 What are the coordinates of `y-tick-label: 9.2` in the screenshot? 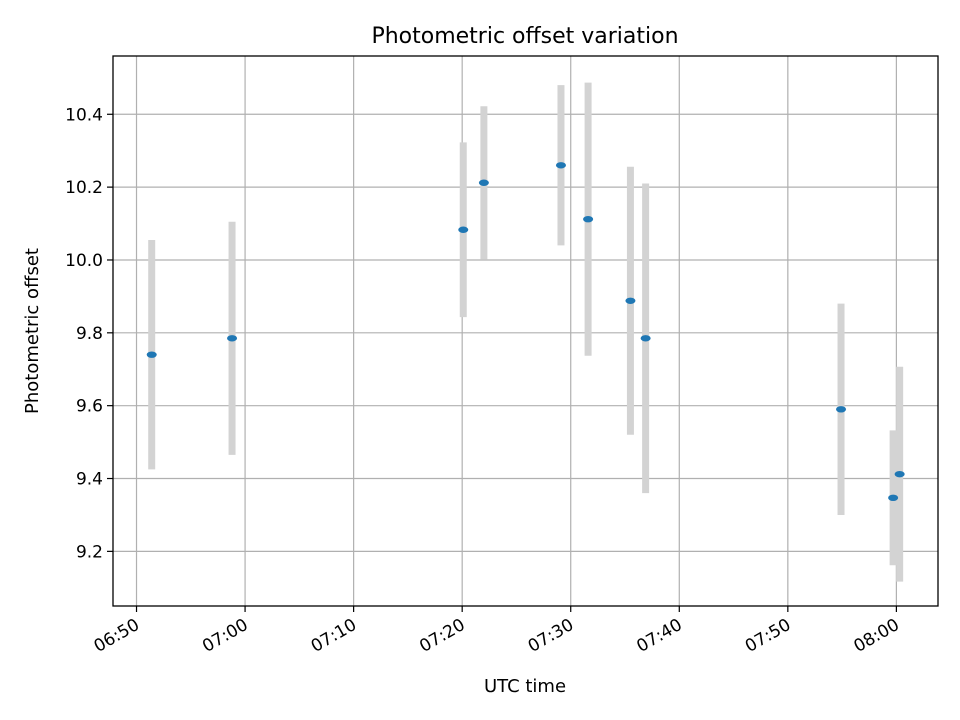 It's located at (89, 552).